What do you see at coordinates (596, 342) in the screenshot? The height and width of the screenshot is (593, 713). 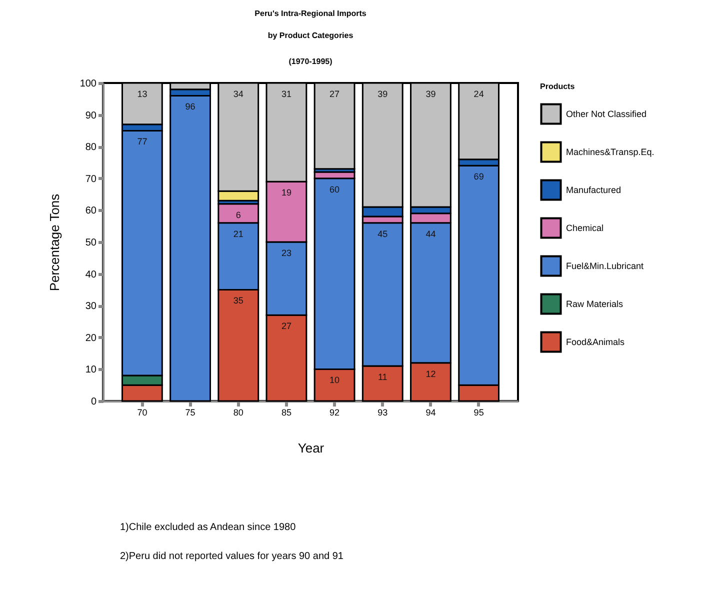 I see `legend-label: Food&Animals` at bounding box center [596, 342].